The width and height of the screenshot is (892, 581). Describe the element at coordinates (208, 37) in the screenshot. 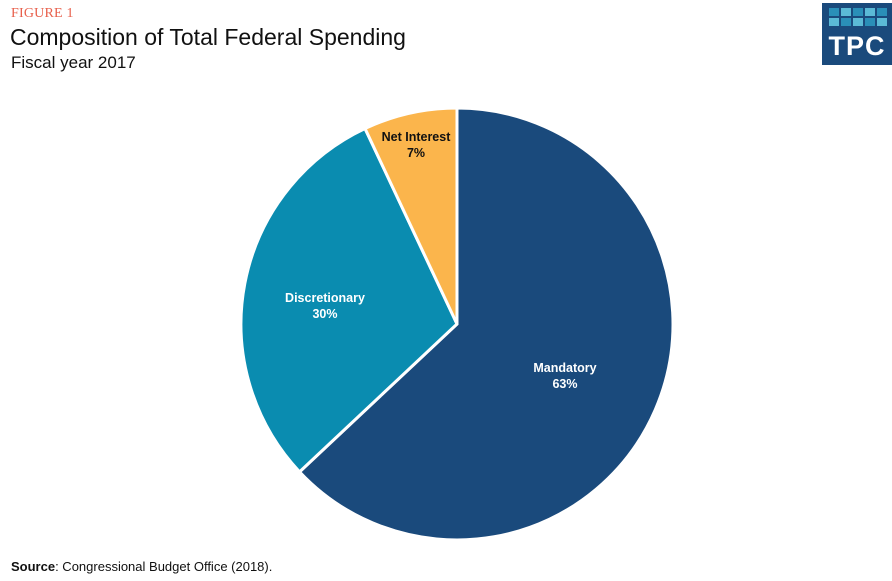

I see `chart-title: Composition of Total Federal Spending` at that location.